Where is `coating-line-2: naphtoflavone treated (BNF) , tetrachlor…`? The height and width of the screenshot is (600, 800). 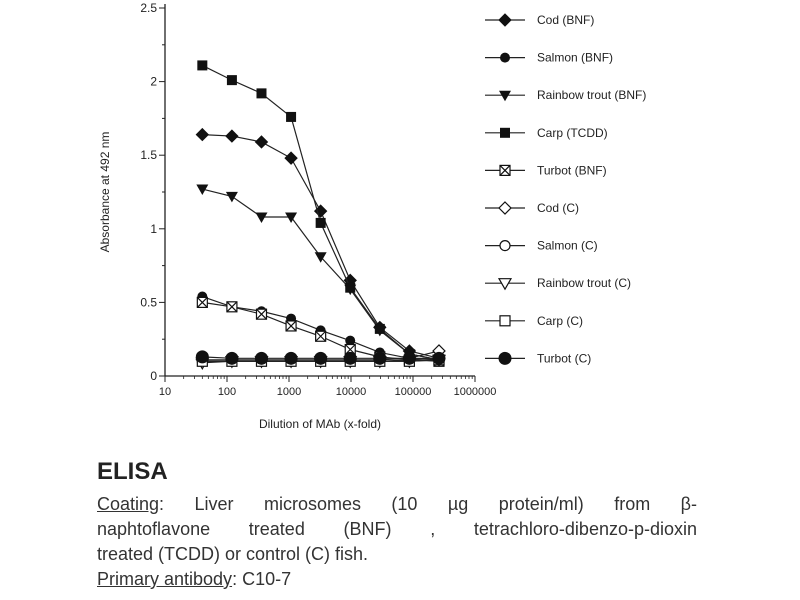
coating-line-2: naphtoflavone treated (BNF) , tetrachlor… is located at coordinates (397, 529).